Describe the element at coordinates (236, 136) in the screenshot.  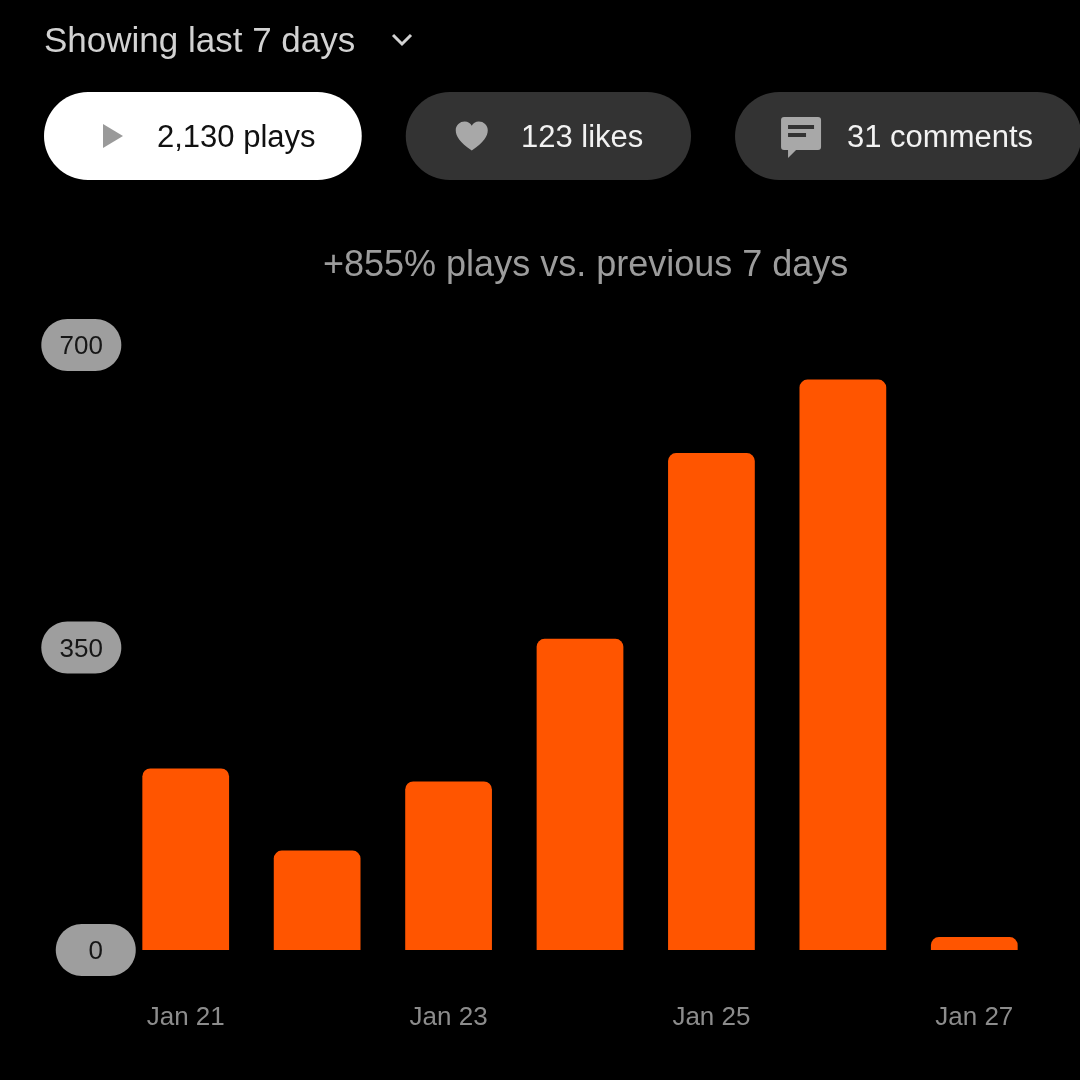
I see `text: 2,130 plays` at that location.